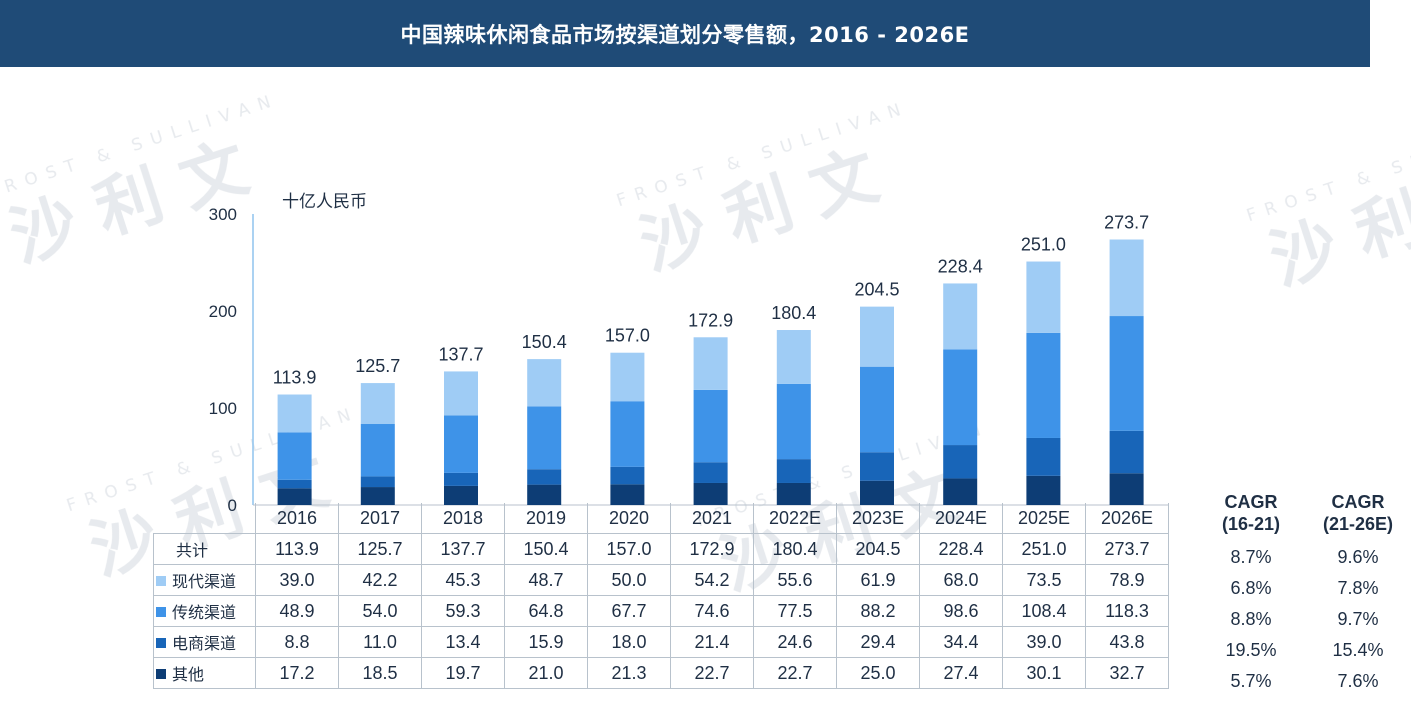 The height and width of the screenshot is (715, 1411). I want to click on total-label: 125.7, so click(377, 366).